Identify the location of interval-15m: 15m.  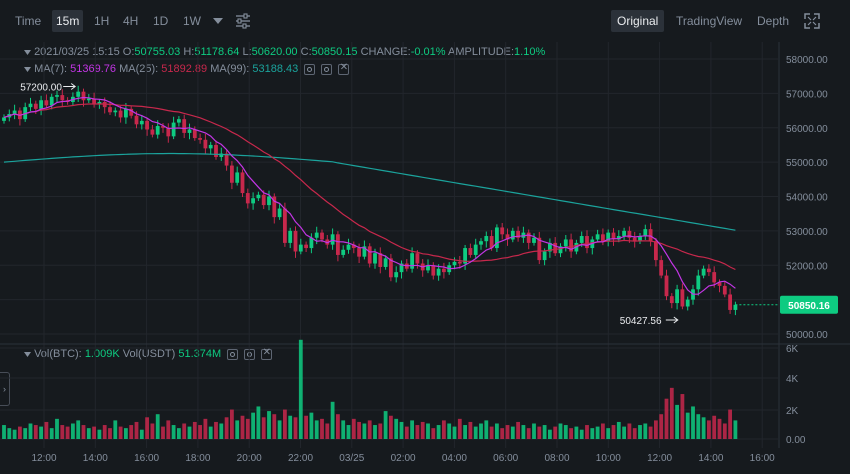
(68, 21).